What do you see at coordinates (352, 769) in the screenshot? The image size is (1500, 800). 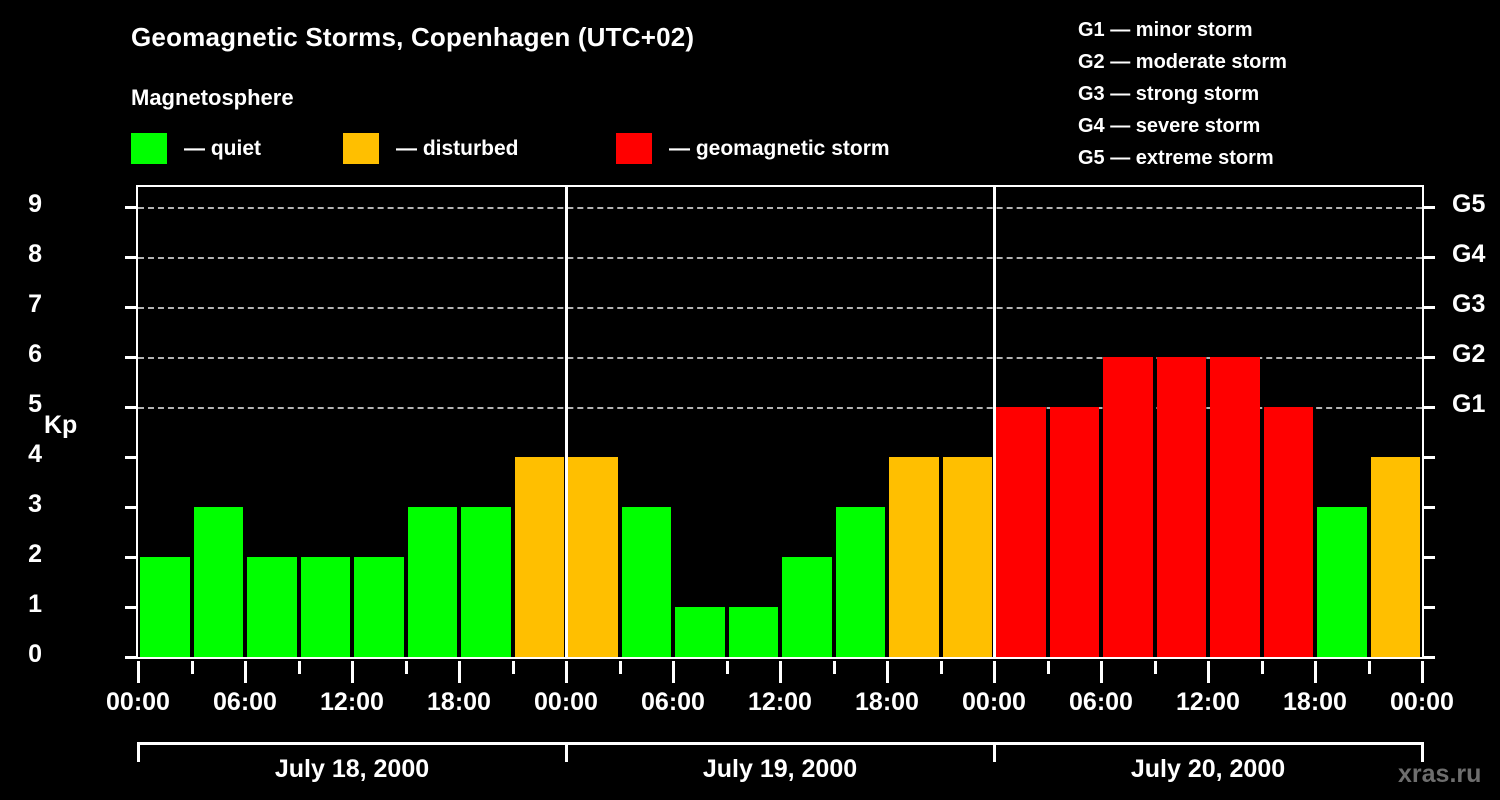 I see `date-label: July 18, 2000` at bounding box center [352, 769].